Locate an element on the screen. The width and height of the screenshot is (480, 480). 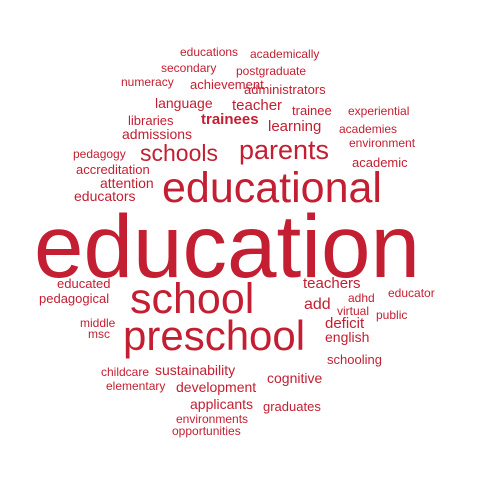
word-attention: attention is located at coordinates (127, 183).